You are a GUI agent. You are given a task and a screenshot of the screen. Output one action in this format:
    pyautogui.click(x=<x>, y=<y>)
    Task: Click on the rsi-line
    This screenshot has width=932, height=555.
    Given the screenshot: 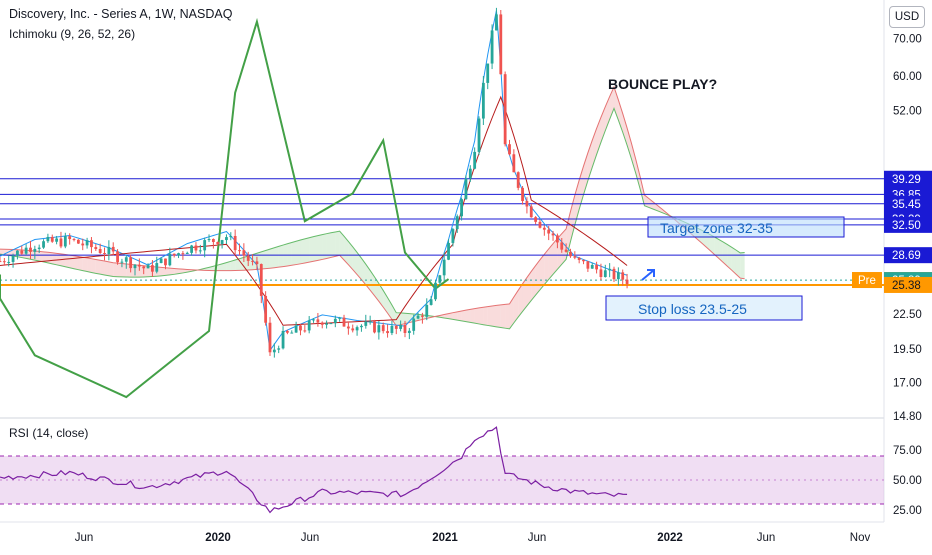 What is the action you would take?
    pyautogui.click(x=314, y=470)
    